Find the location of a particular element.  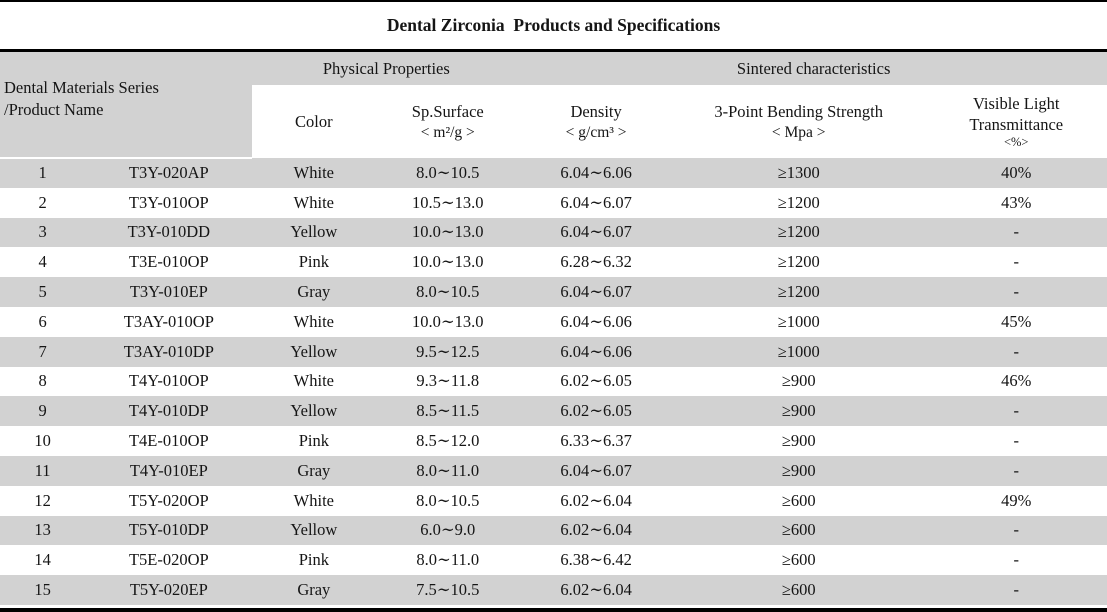

column-header-sp-surface-unit: < m²/g > is located at coordinates (447, 132).